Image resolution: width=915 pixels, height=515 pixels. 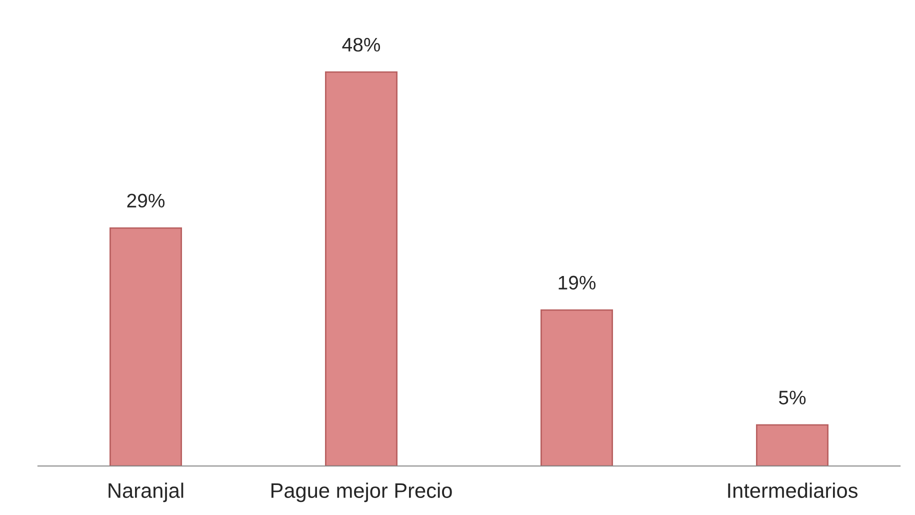 I want to click on data-label: 29%, so click(x=146, y=201).